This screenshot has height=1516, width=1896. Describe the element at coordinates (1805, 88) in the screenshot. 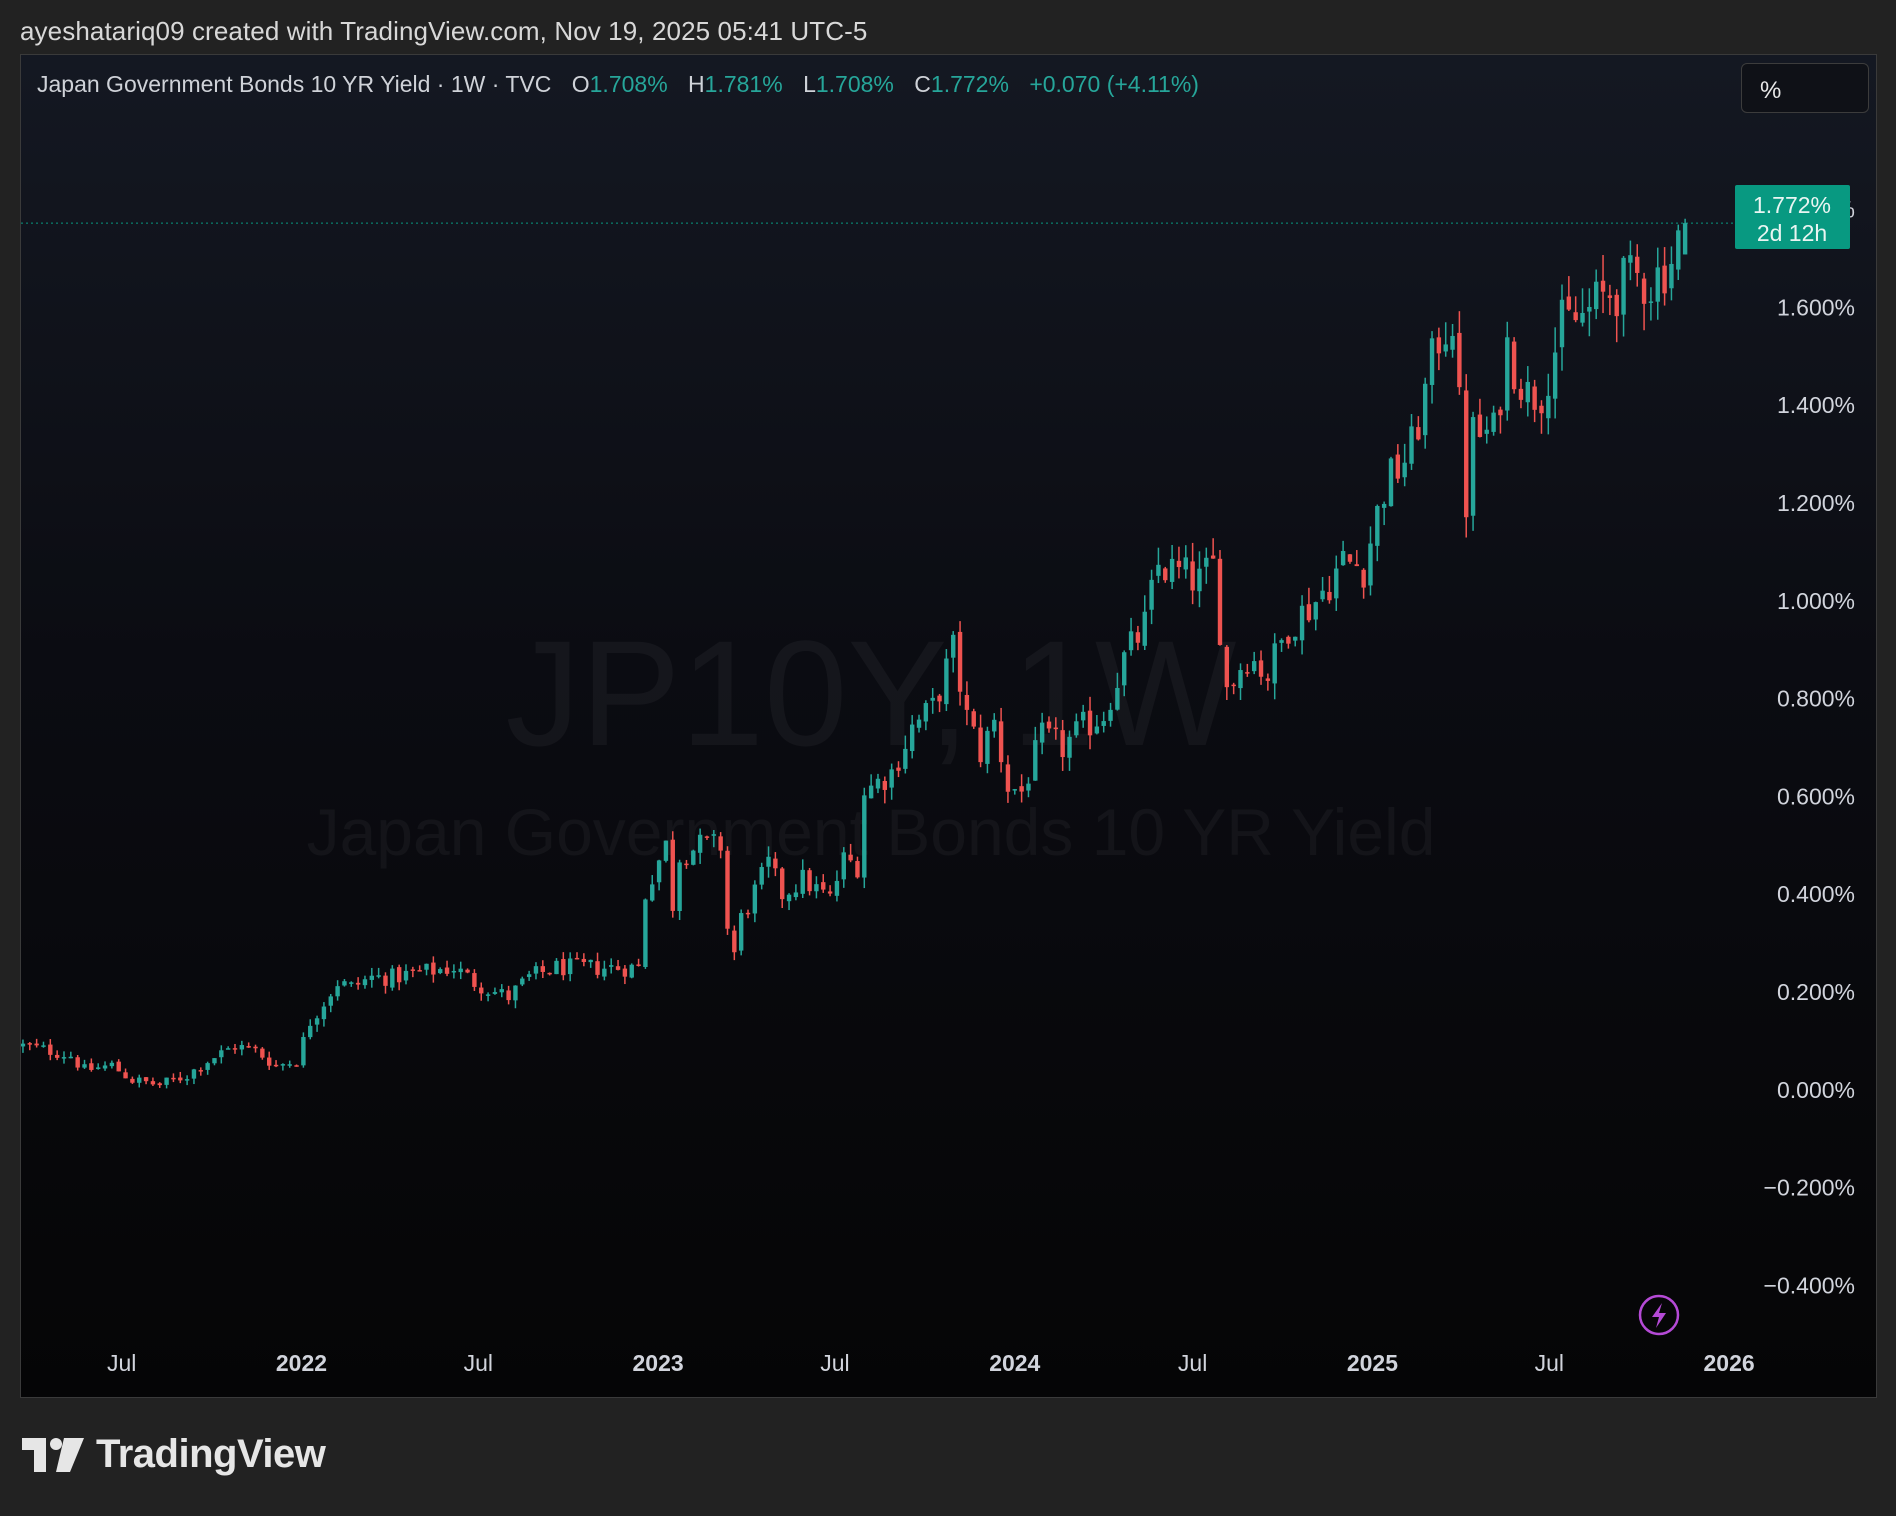

I see `unit-selector-button: %` at that location.